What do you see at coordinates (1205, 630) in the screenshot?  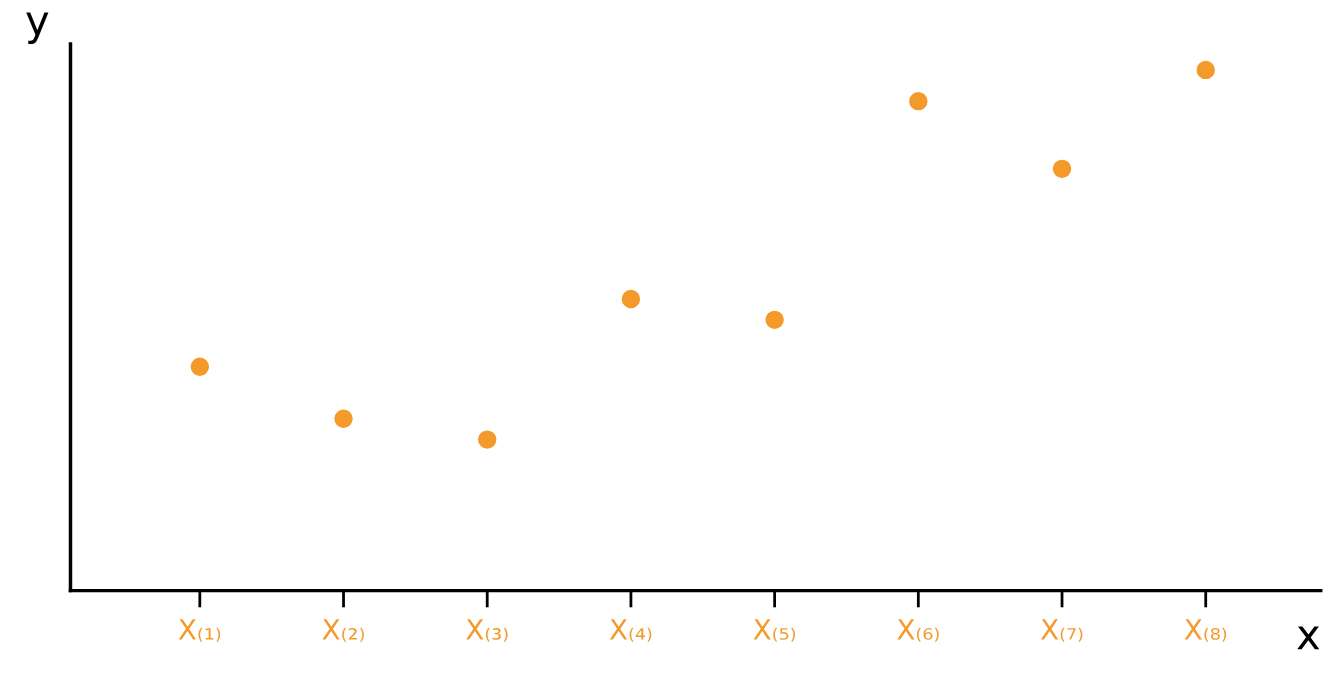 I see `x-tick-label: X₍₈₎` at bounding box center [1205, 630].